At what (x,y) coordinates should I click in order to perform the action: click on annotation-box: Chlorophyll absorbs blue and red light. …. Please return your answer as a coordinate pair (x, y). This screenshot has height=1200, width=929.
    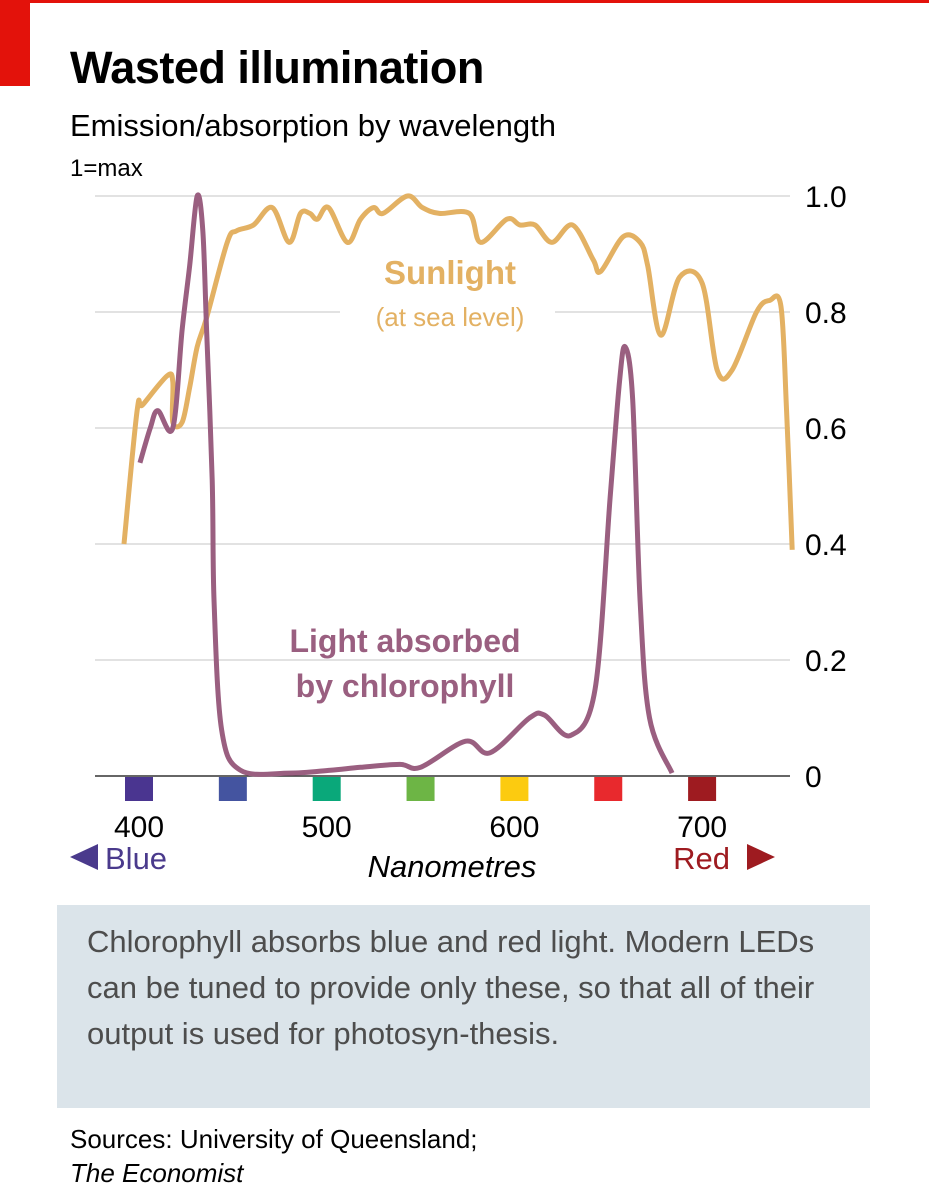
    Looking at the image, I should click on (463, 1006).